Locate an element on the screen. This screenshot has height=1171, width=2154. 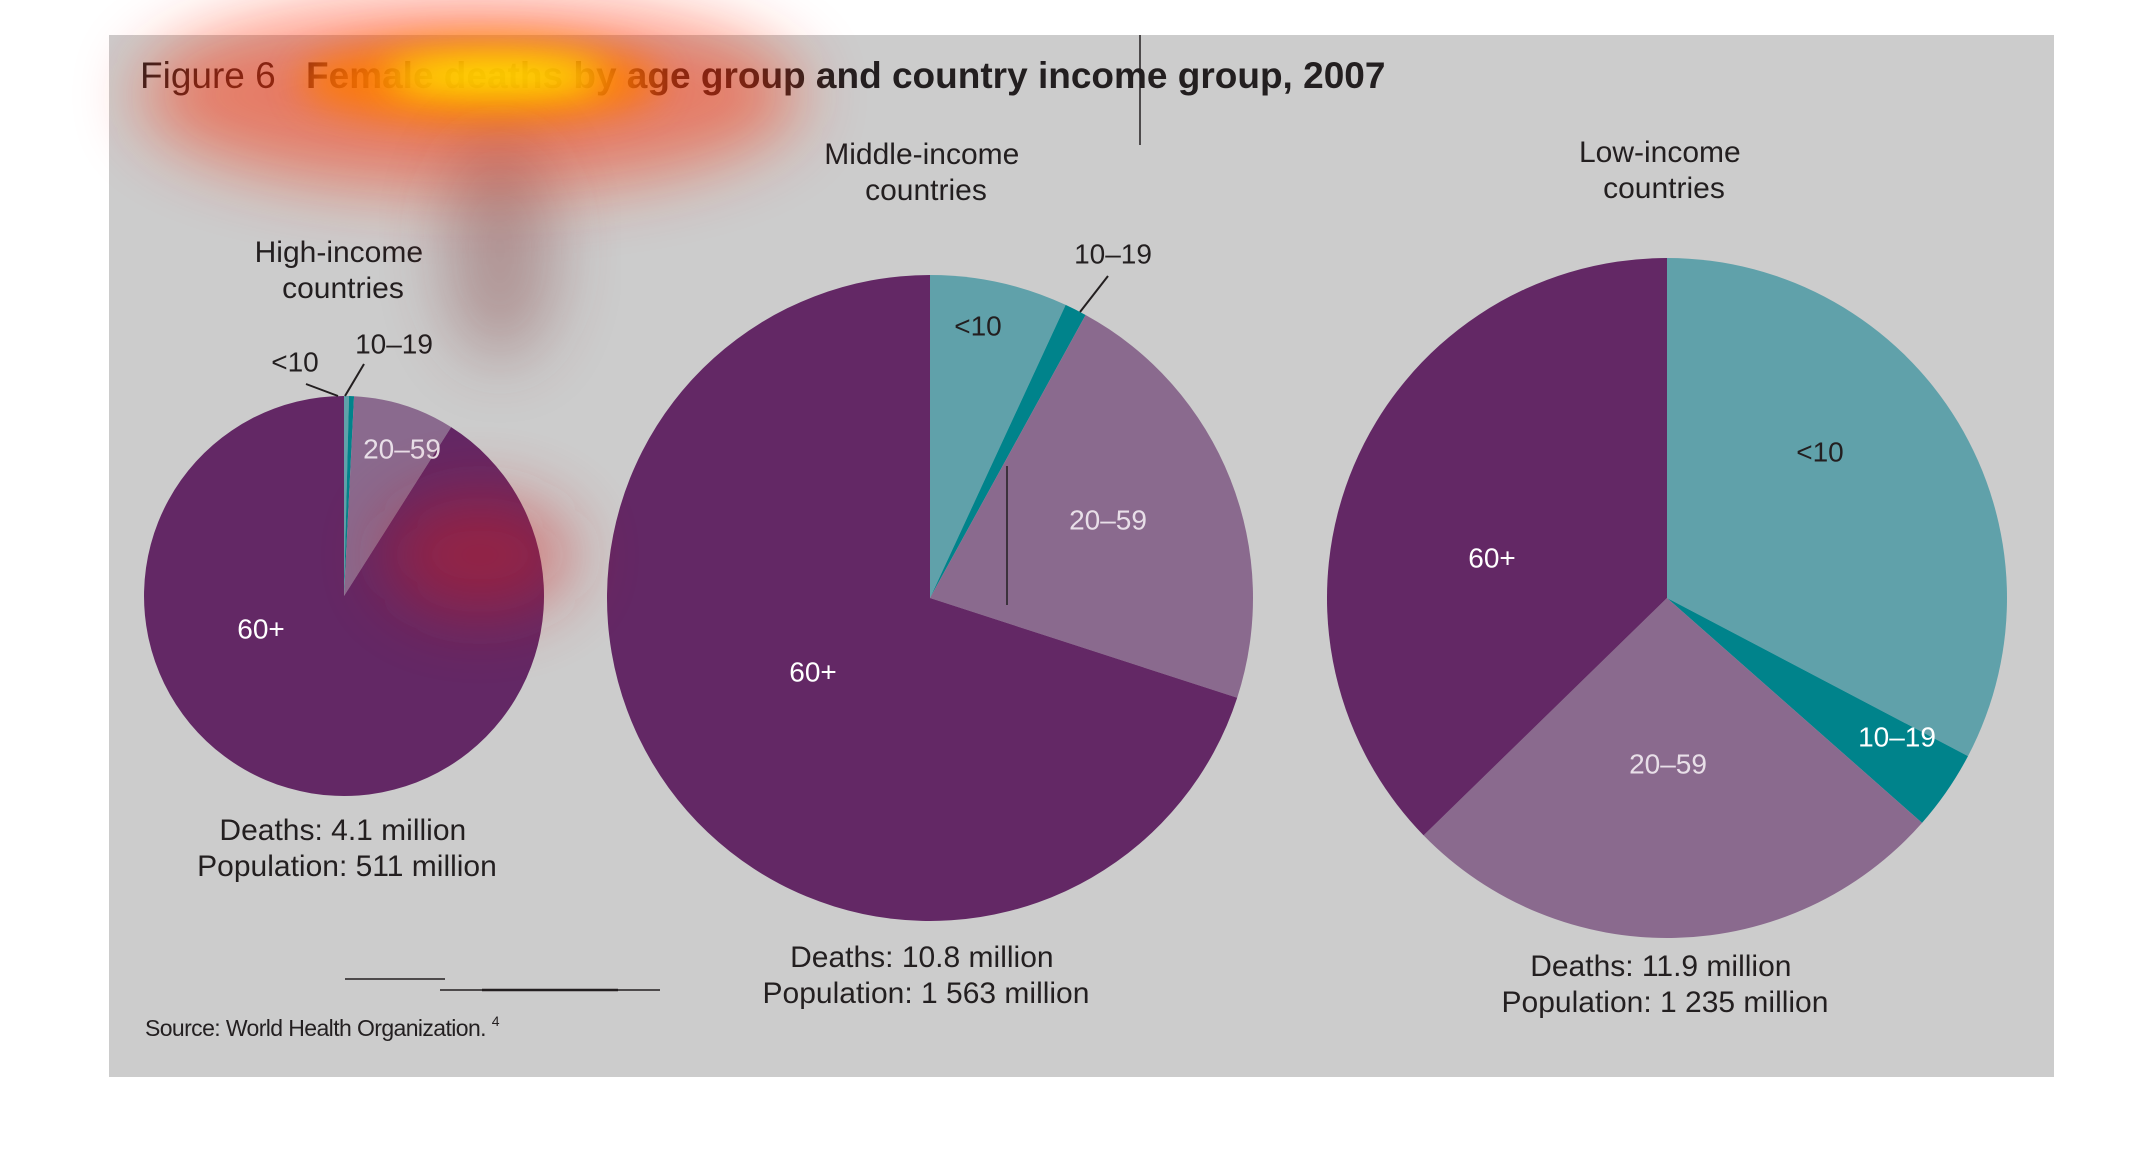
source-note: Source: World Health Organization. 4 is located at coordinates (322, 1027).